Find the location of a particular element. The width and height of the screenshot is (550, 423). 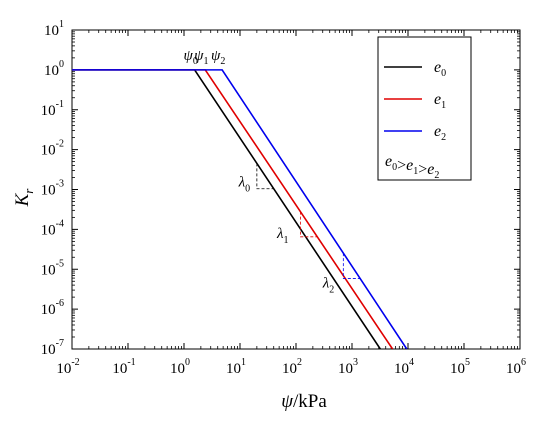

y-tick-label: 10⁻² is located at coordinates (52, 149).